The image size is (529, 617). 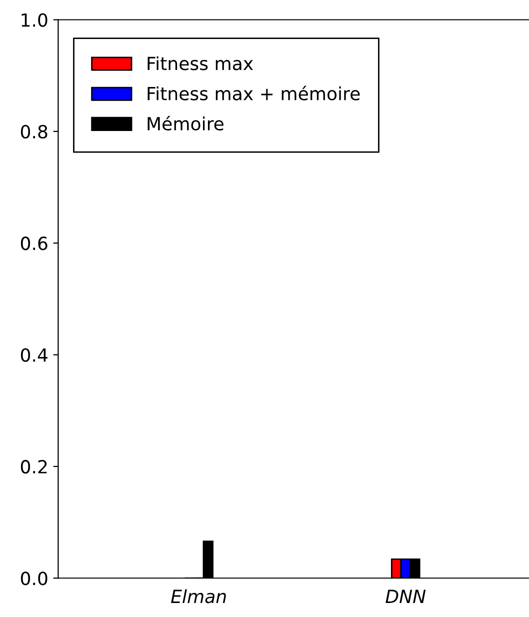 What do you see at coordinates (200, 63) in the screenshot?
I see `legend-label: Fitness max` at bounding box center [200, 63].